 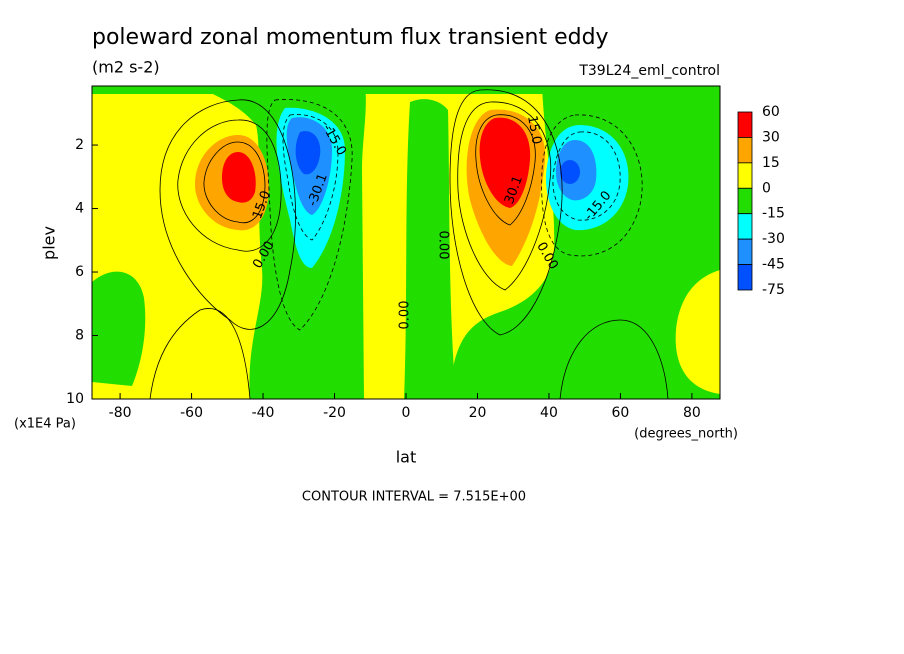 I want to click on x-tick-label: 60, so click(x=621, y=413).